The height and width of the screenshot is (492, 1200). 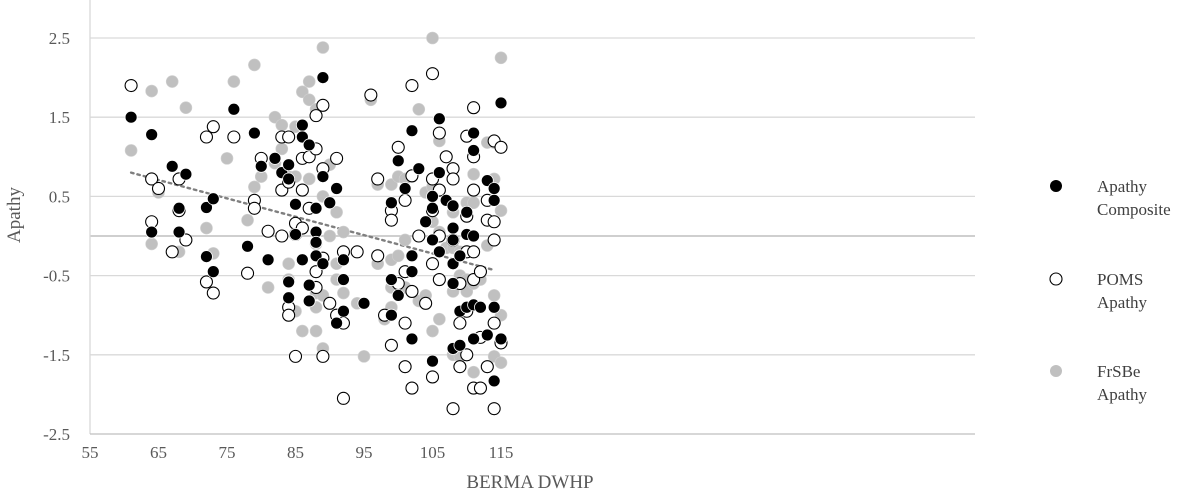 What do you see at coordinates (1134, 209) in the screenshot?
I see `legend-label: Composite` at bounding box center [1134, 209].